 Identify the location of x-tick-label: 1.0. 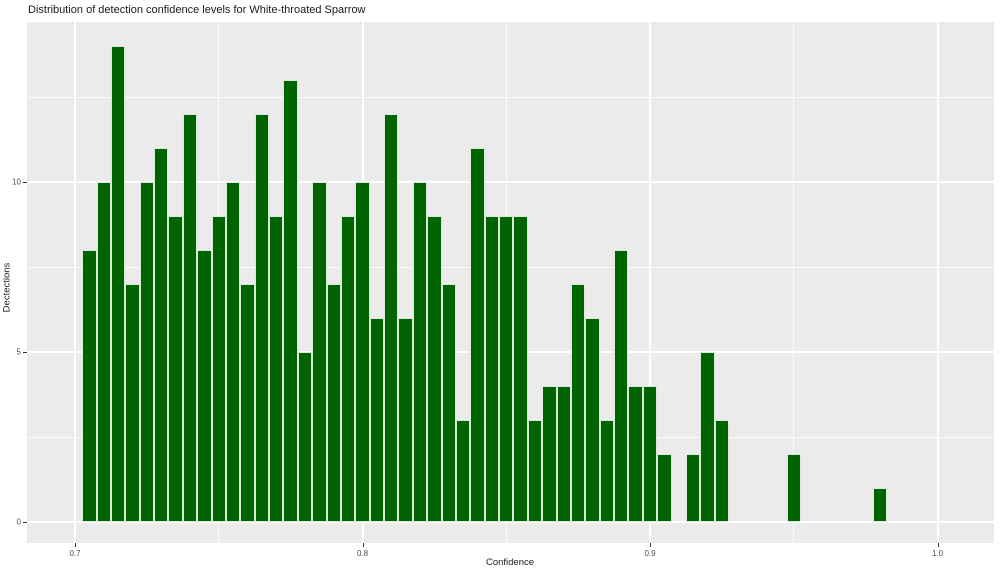
(937, 553).